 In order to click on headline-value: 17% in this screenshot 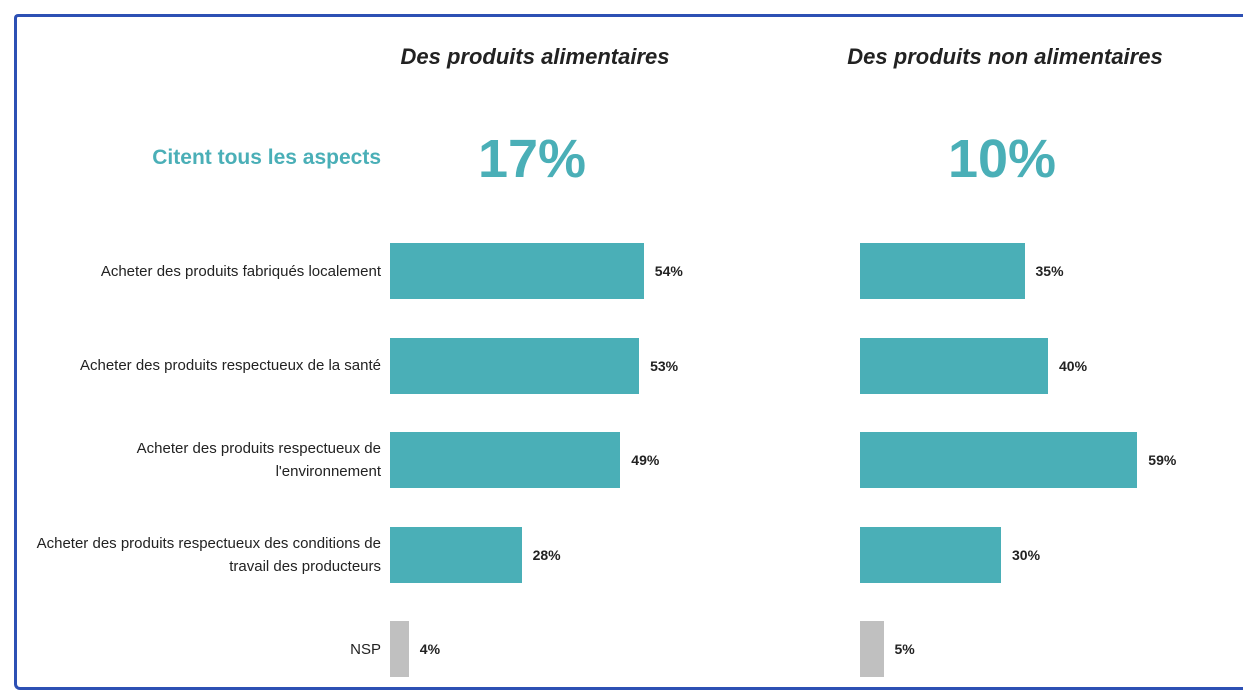, I will do `click(532, 159)`.